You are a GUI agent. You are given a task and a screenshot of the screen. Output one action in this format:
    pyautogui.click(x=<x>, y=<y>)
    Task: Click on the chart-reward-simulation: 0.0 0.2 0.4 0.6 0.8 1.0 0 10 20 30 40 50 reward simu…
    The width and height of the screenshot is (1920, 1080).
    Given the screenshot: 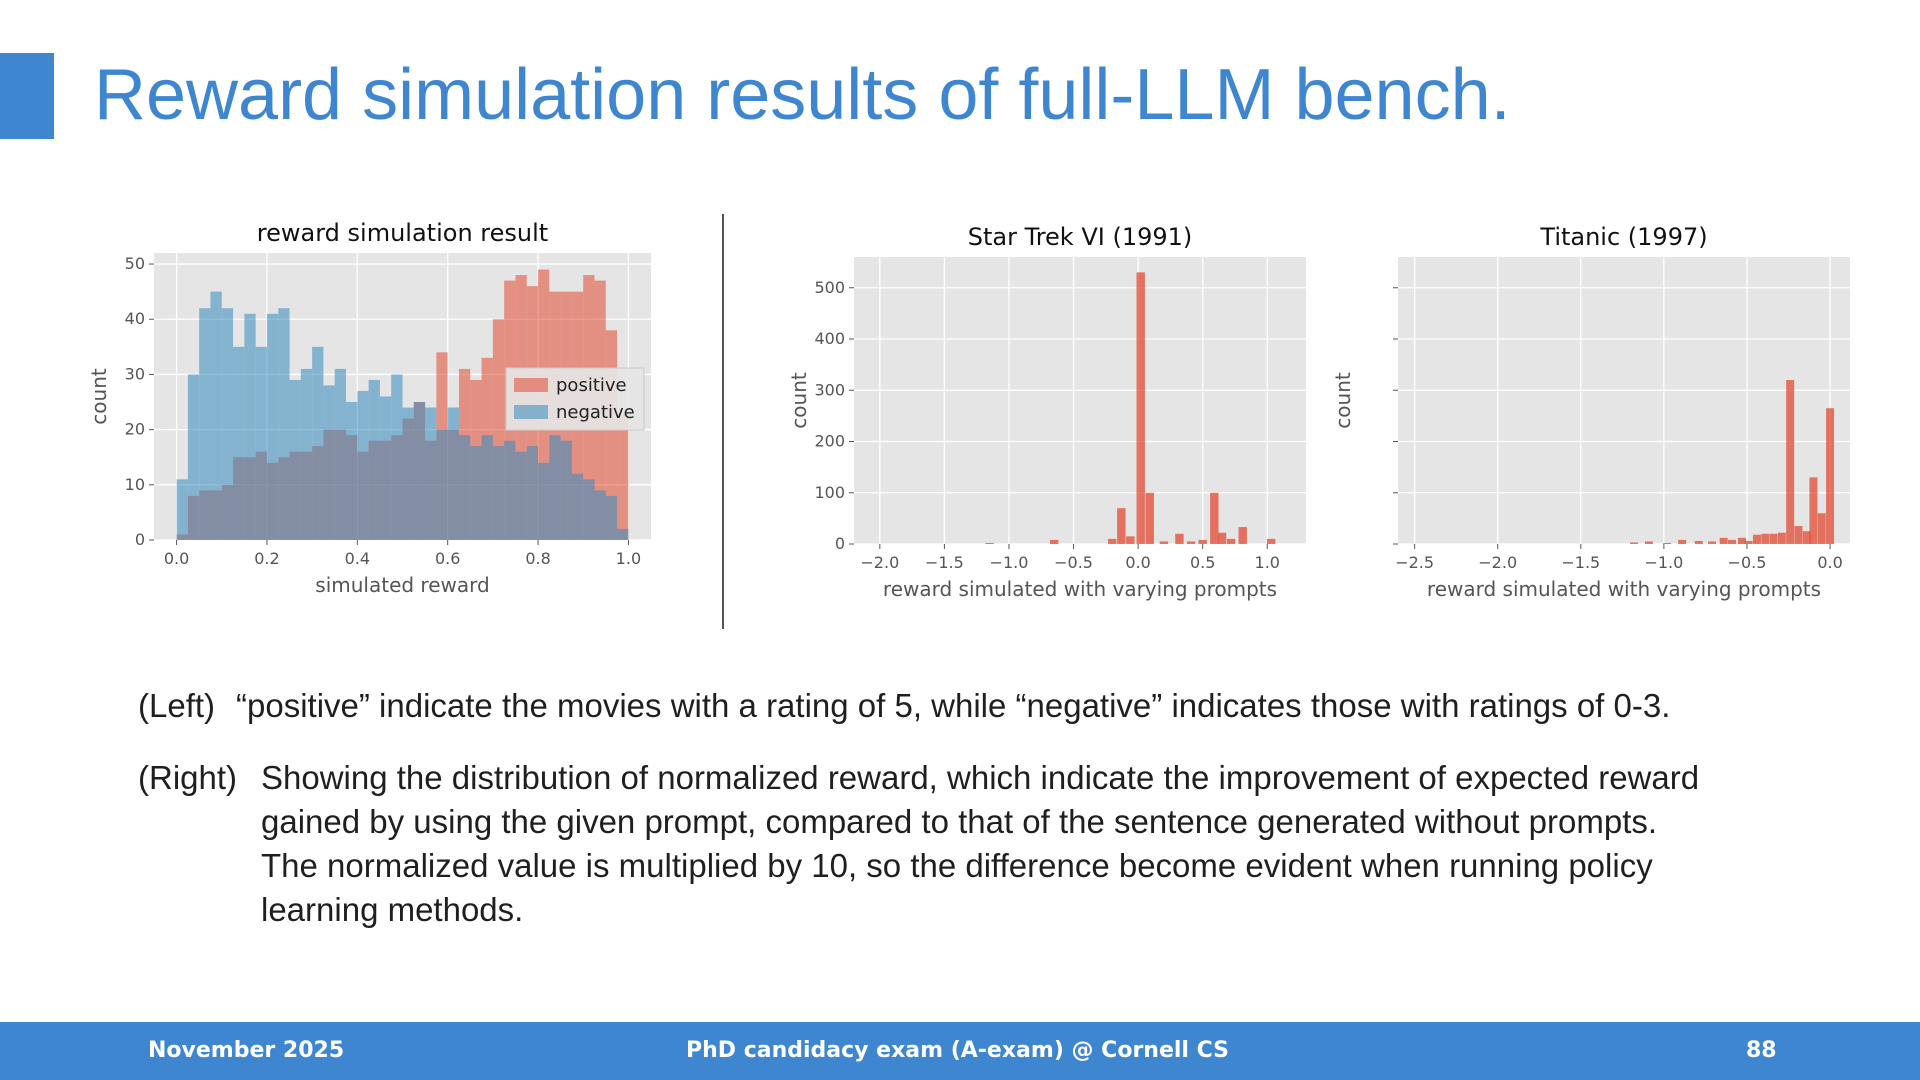 What is the action you would take?
    pyautogui.click(x=369, y=408)
    